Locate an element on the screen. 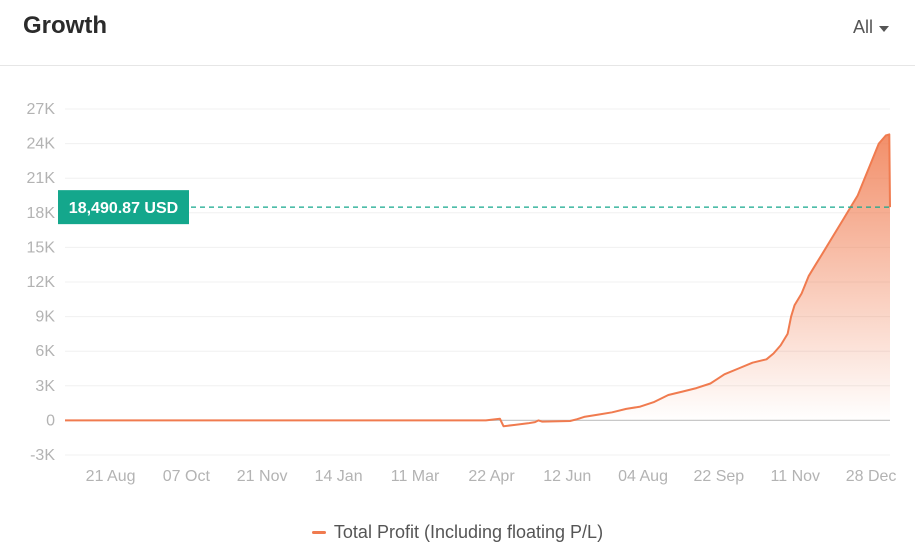 The height and width of the screenshot is (554, 915). x-tick-label: 21 Aug is located at coordinates (111, 476).